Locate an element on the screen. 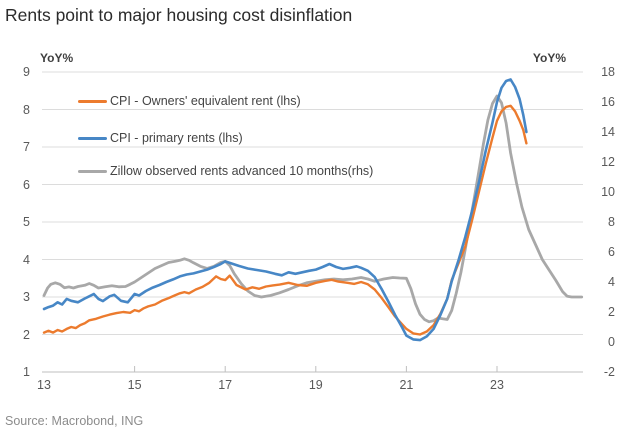  legend-label: CPI - primary rents (lhs) is located at coordinates (176, 138).